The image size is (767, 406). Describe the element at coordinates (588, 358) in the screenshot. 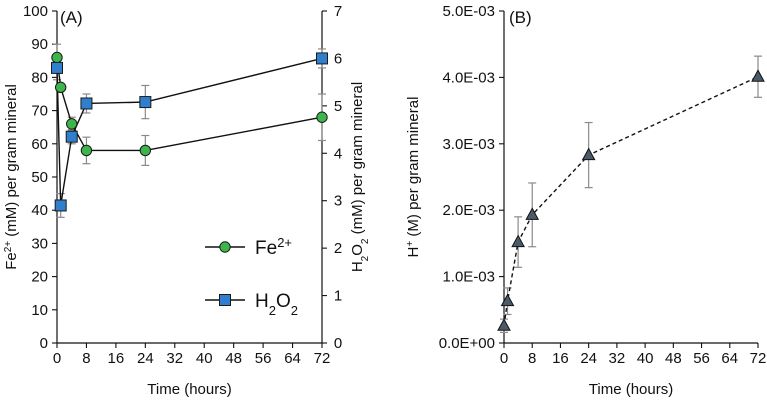

I see `panel-b-x-tick-label: 24` at that location.